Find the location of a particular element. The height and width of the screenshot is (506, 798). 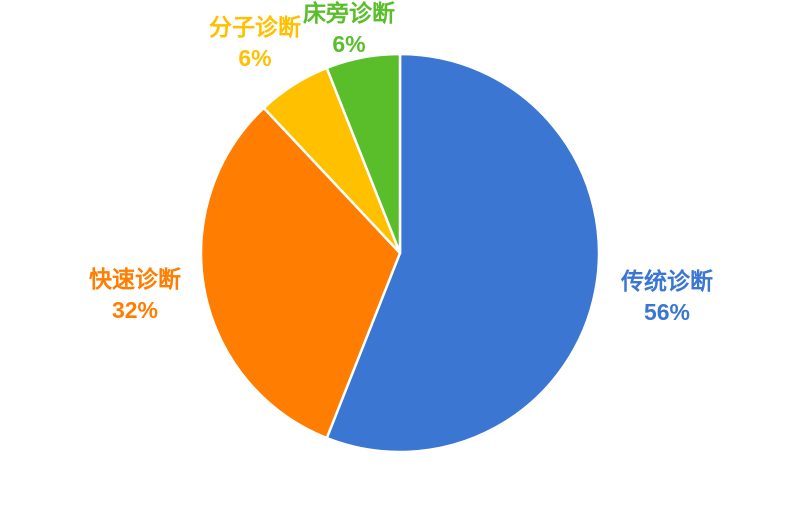

slice-name: 传统诊断 is located at coordinates (667, 281).